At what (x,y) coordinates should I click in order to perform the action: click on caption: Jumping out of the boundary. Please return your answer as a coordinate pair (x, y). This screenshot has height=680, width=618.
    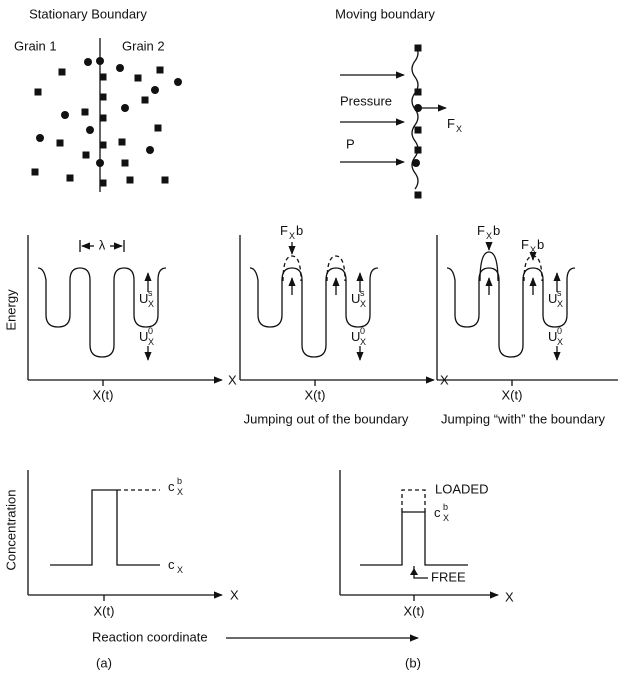
    Looking at the image, I should click on (326, 418).